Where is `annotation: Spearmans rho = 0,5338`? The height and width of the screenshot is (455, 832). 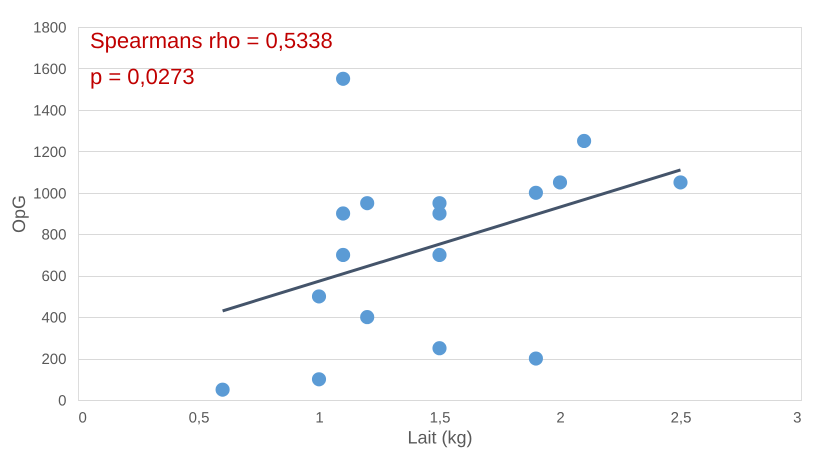 annotation: Spearmans rho = 0,5338 is located at coordinates (211, 40).